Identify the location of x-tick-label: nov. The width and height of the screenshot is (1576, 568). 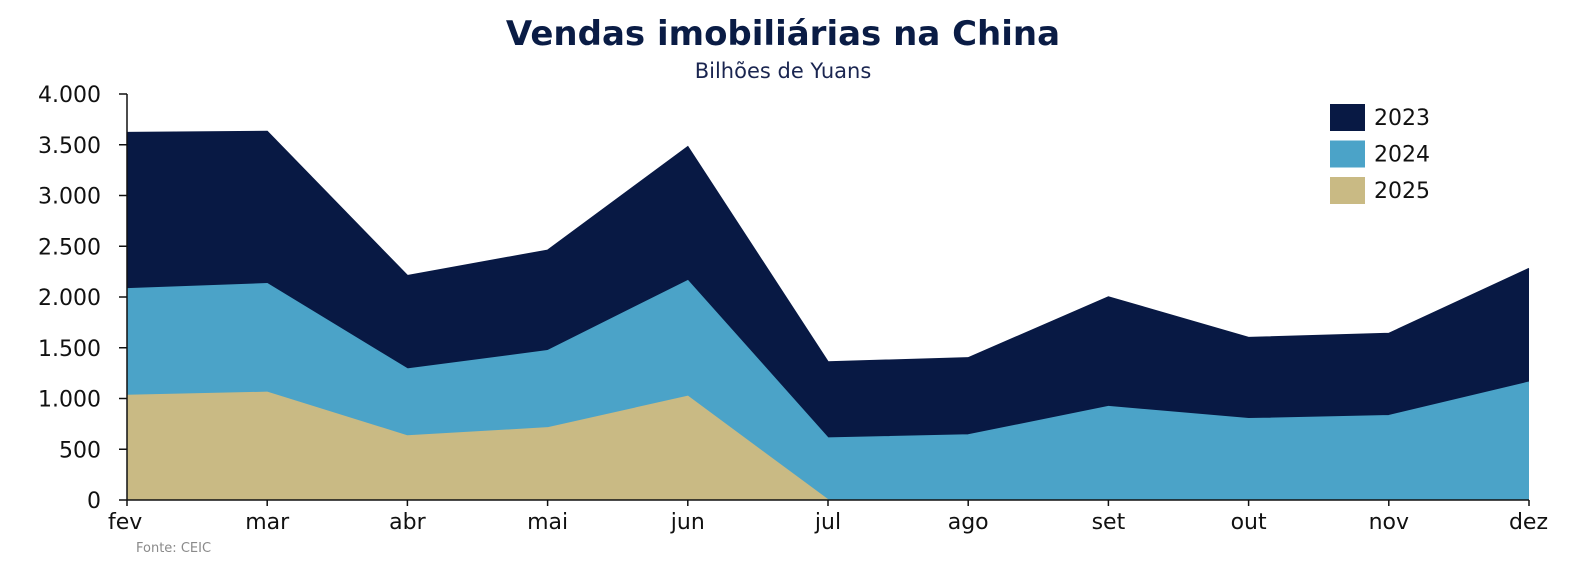
(1389, 522).